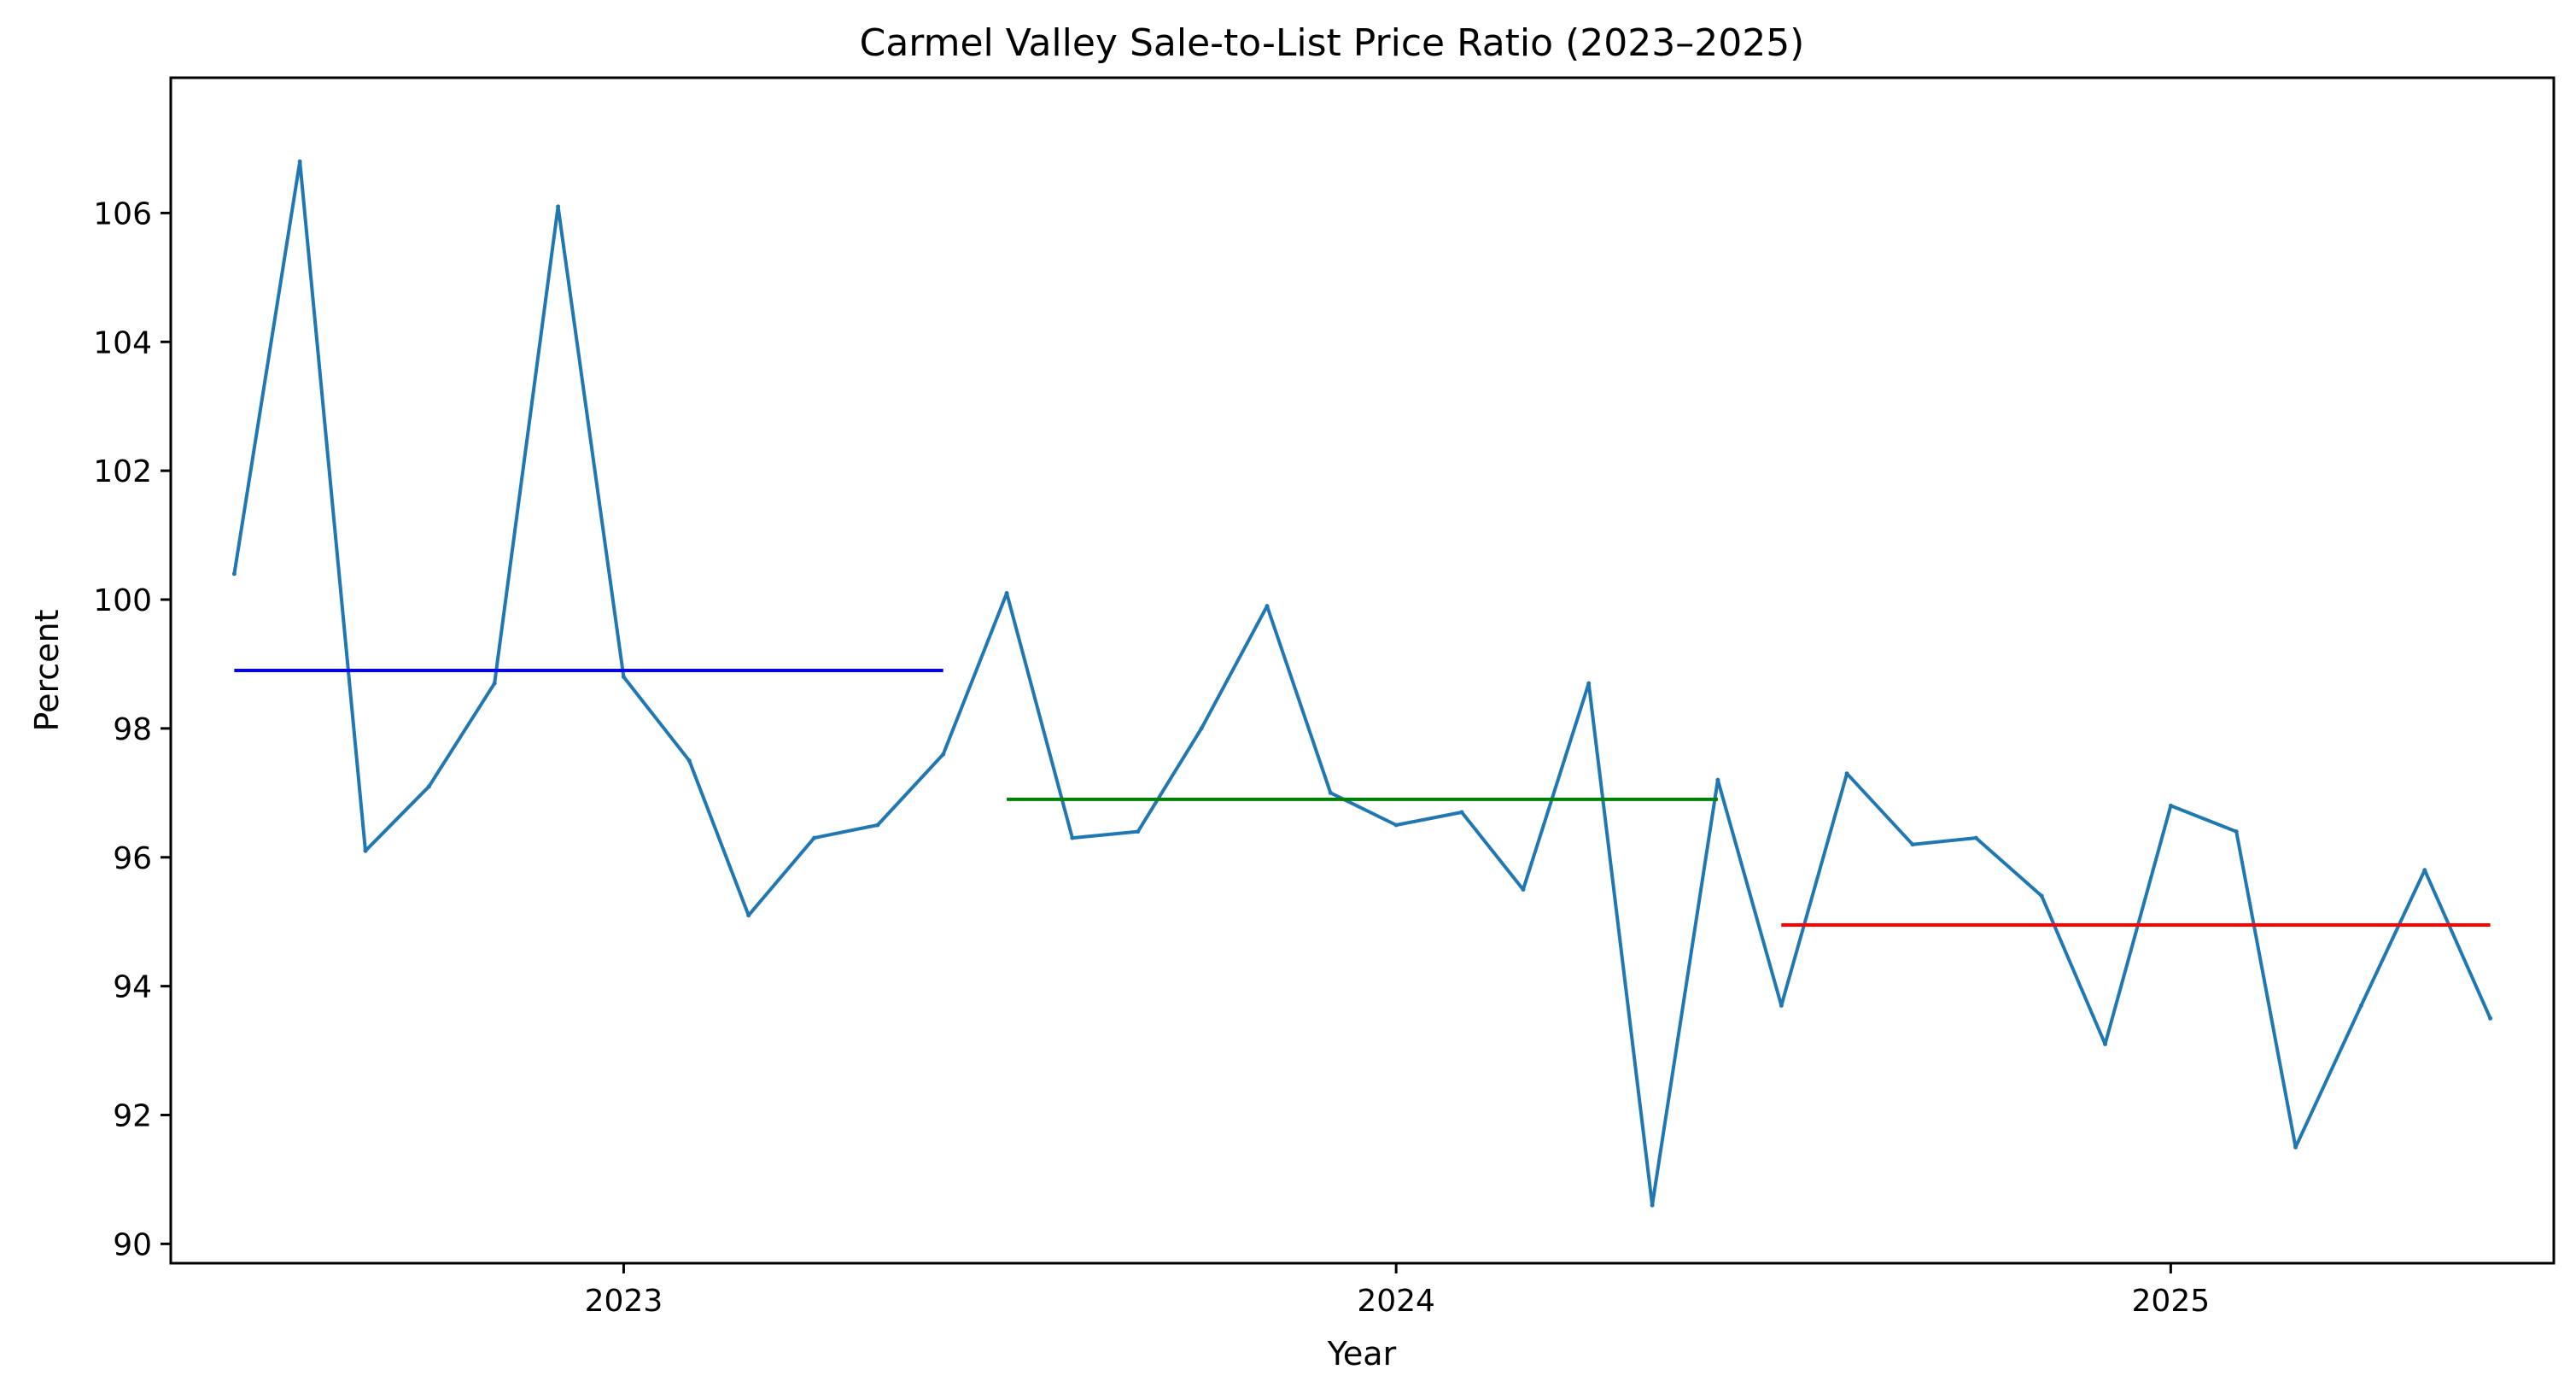 This screenshot has width=2576, height=1399. What do you see at coordinates (122, 343) in the screenshot?
I see `y-tick-label: 104` at bounding box center [122, 343].